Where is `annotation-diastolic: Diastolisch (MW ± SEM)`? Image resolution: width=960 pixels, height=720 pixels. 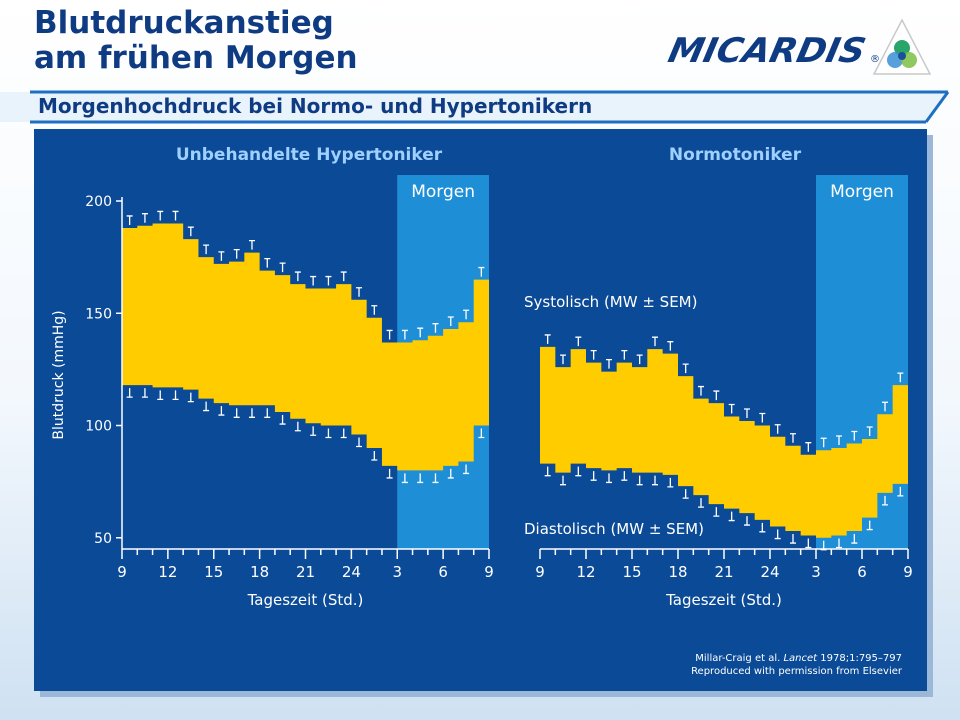 annotation-diastolic: Diastolisch (MW ± SEM) is located at coordinates (614, 529).